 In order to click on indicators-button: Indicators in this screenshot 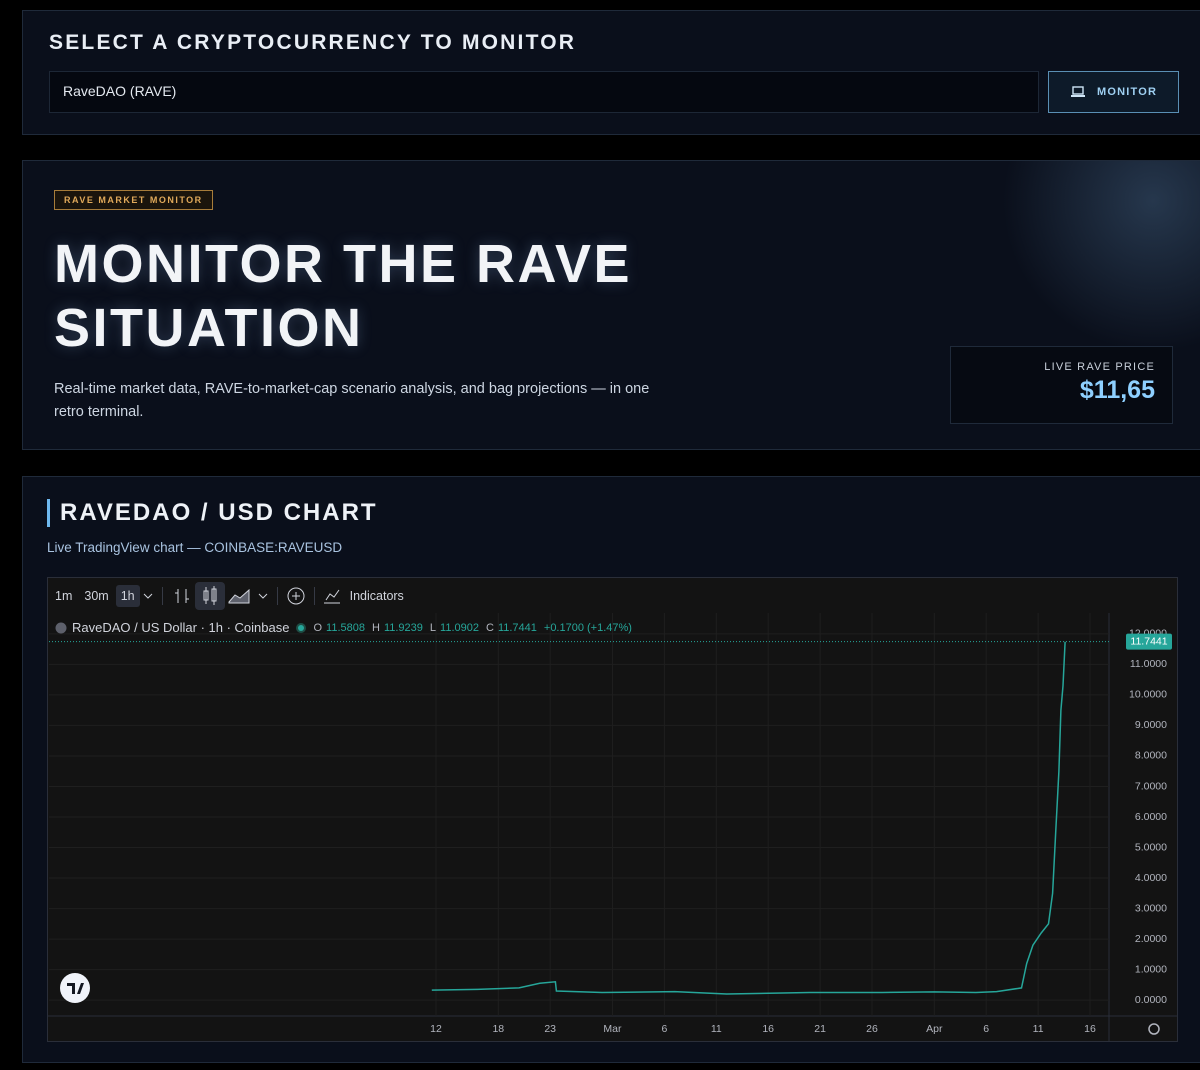, I will do `click(376, 596)`.